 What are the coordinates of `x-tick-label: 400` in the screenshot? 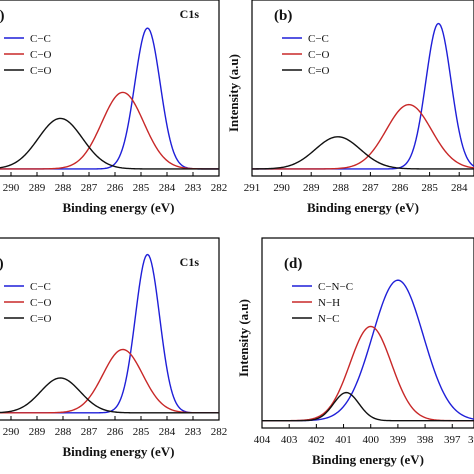 It's located at (370, 440).